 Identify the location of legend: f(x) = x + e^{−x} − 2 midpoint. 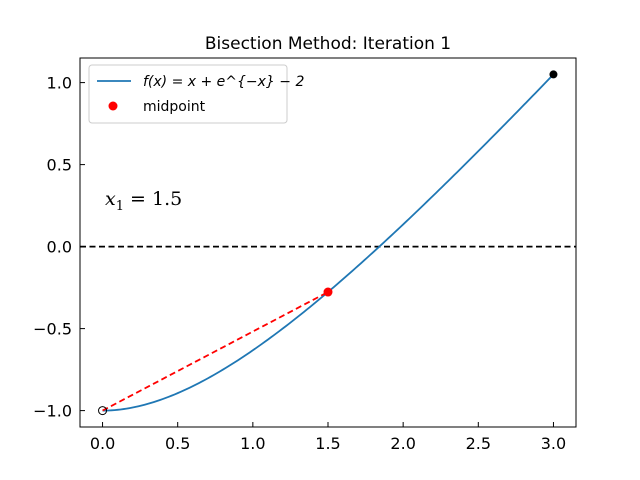
(196, 94).